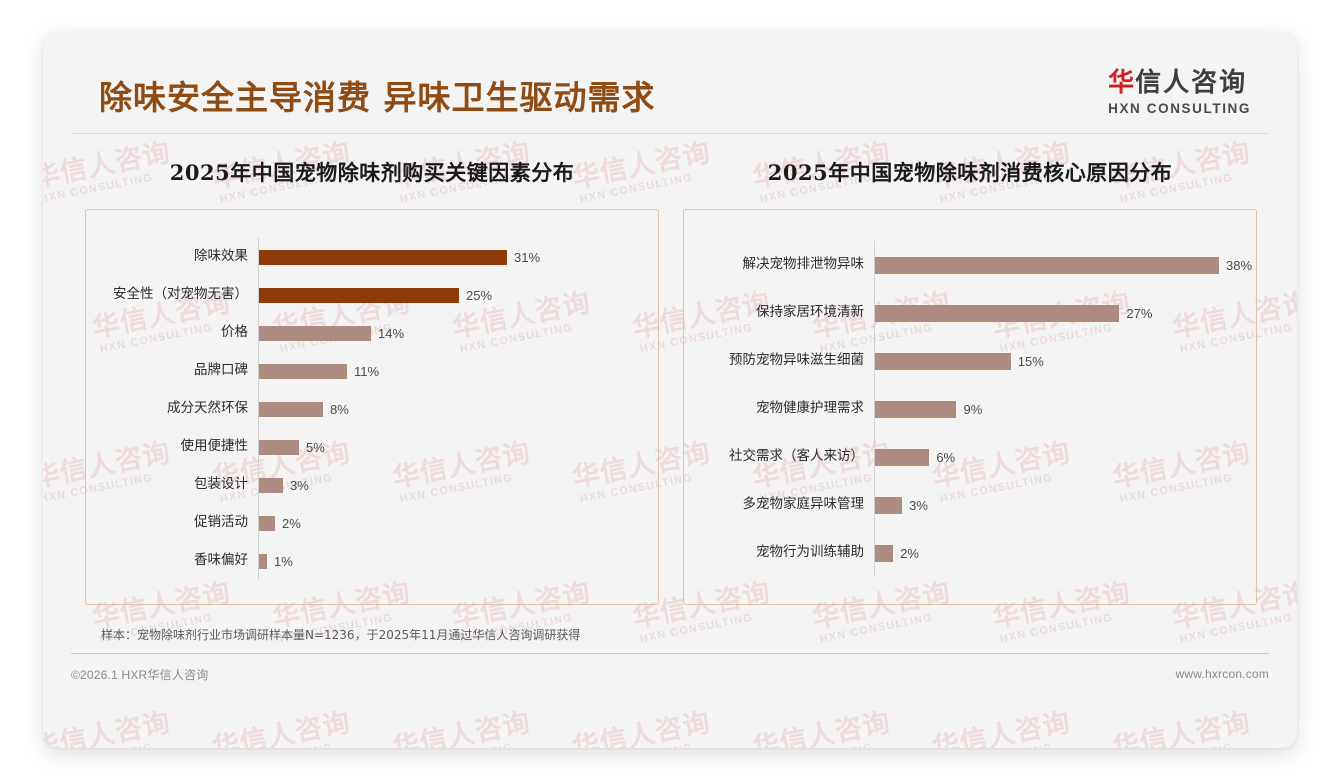 This screenshot has width=1340, height=780. I want to click on bar-value-label: 1%, so click(283, 561).